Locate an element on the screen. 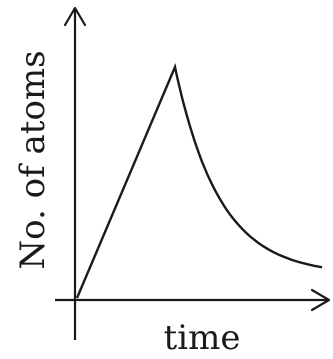 The width and height of the screenshot is (333, 359). y-axis-arrow is located at coordinates (75, 16).